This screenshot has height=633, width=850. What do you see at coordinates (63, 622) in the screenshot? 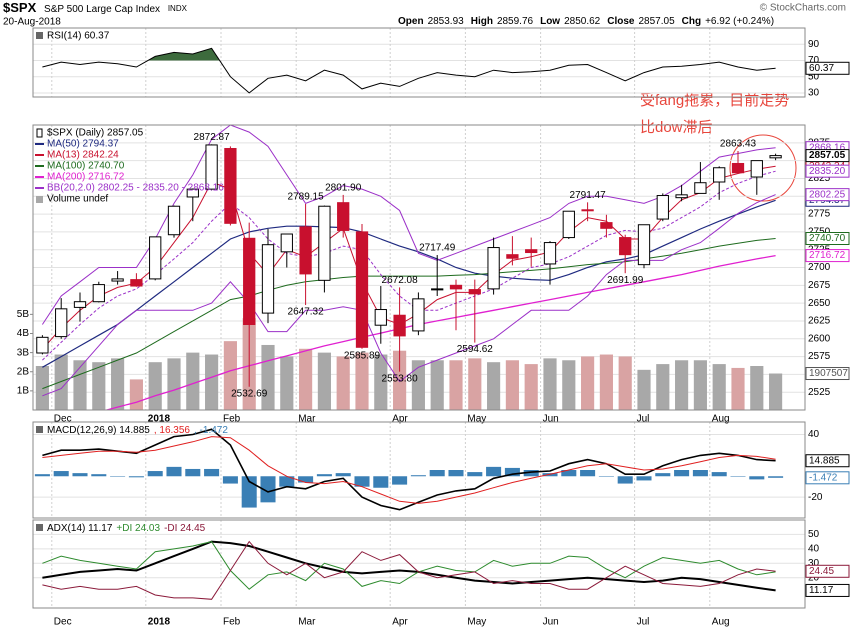
I see `x-tick-label: Dec` at bounding box center [63, 622].